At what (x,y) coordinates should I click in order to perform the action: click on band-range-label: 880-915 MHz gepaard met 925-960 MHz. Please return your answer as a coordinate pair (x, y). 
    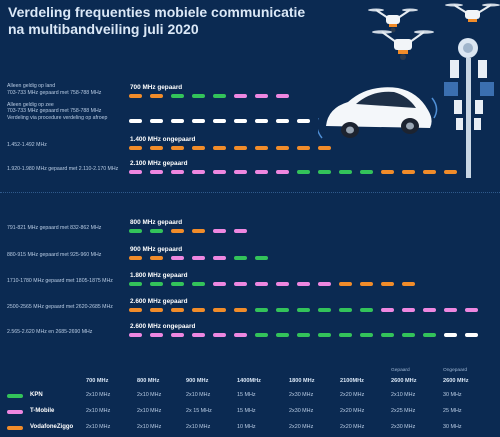
    Looking at the image, I should click on (54, 254).